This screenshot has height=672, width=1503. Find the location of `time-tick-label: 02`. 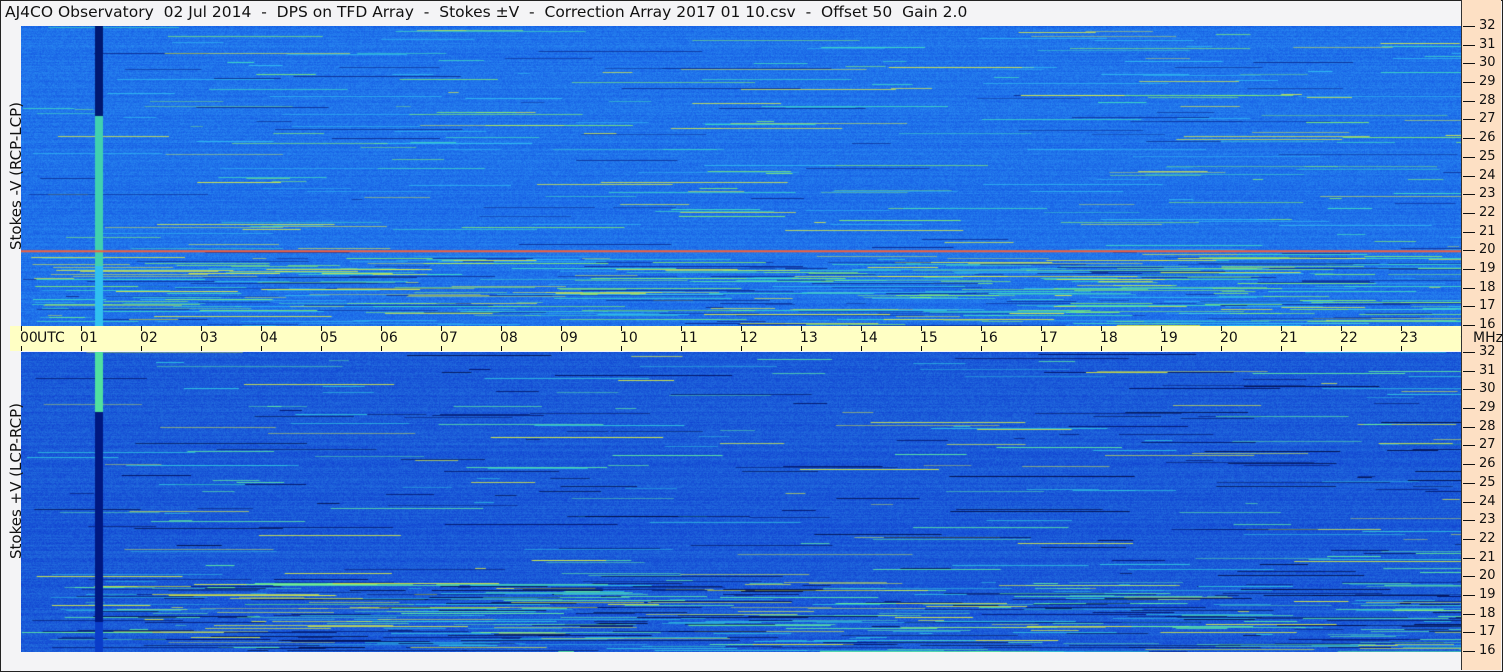

time-tick-label: 02 is located at coordinates (149, 338).